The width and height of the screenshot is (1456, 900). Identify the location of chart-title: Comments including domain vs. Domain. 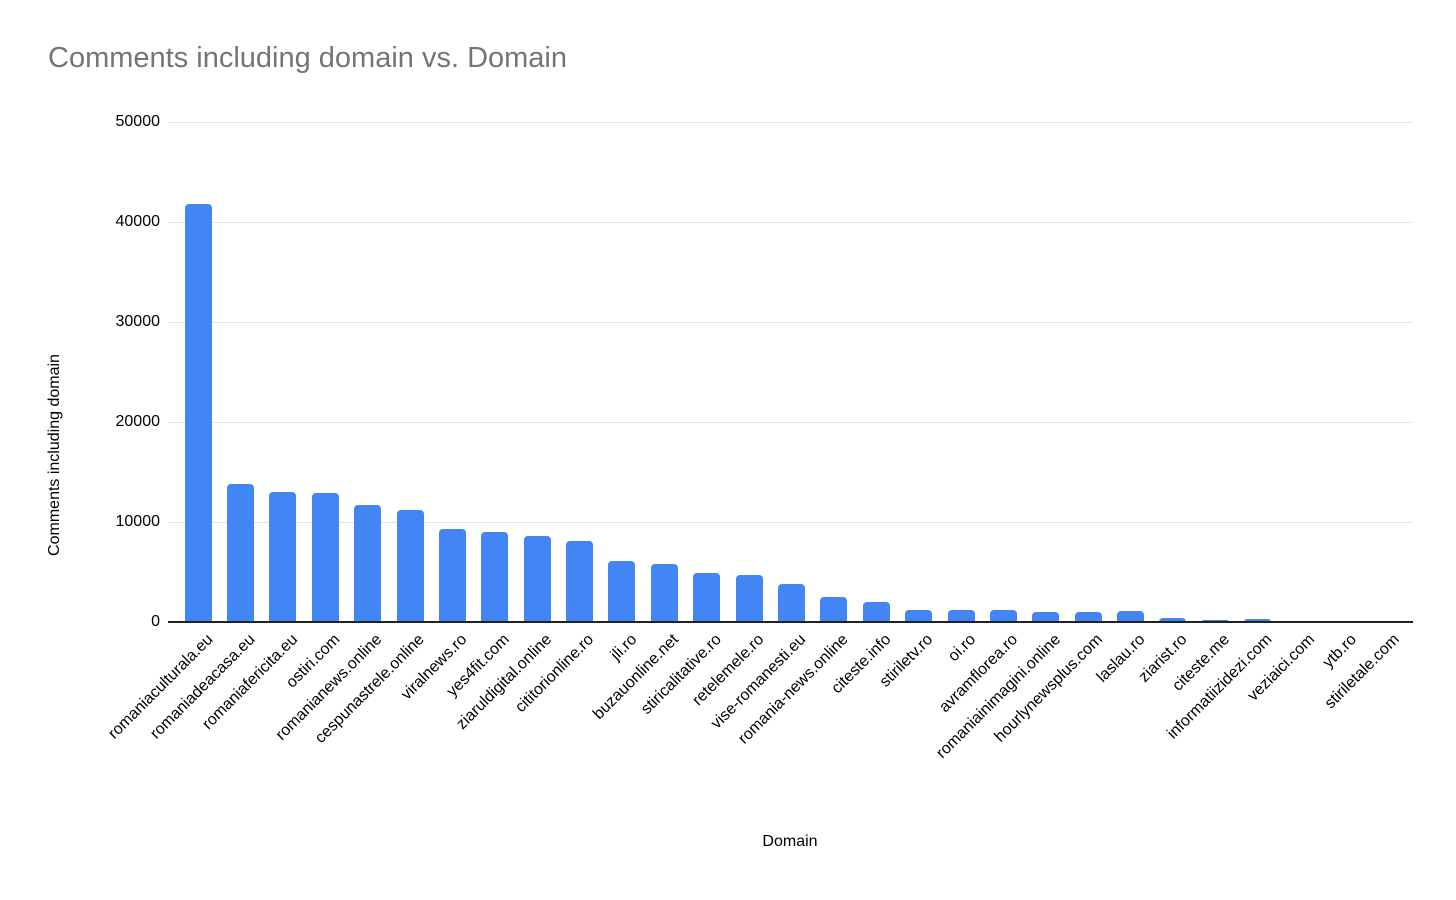
(307, 58).